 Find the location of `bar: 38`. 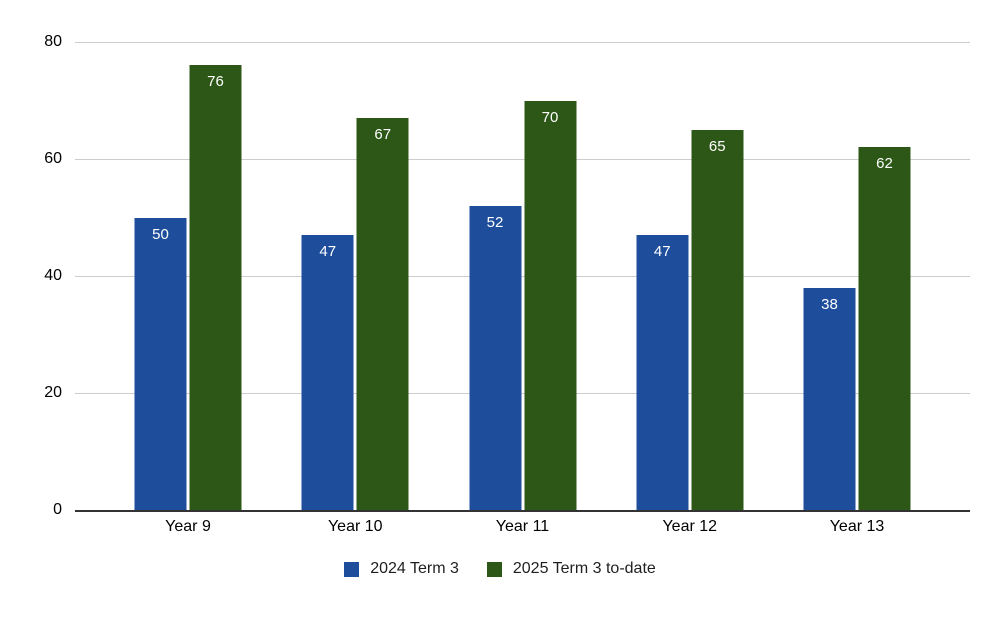

bar: 38 is located at coordinates (829, 398).